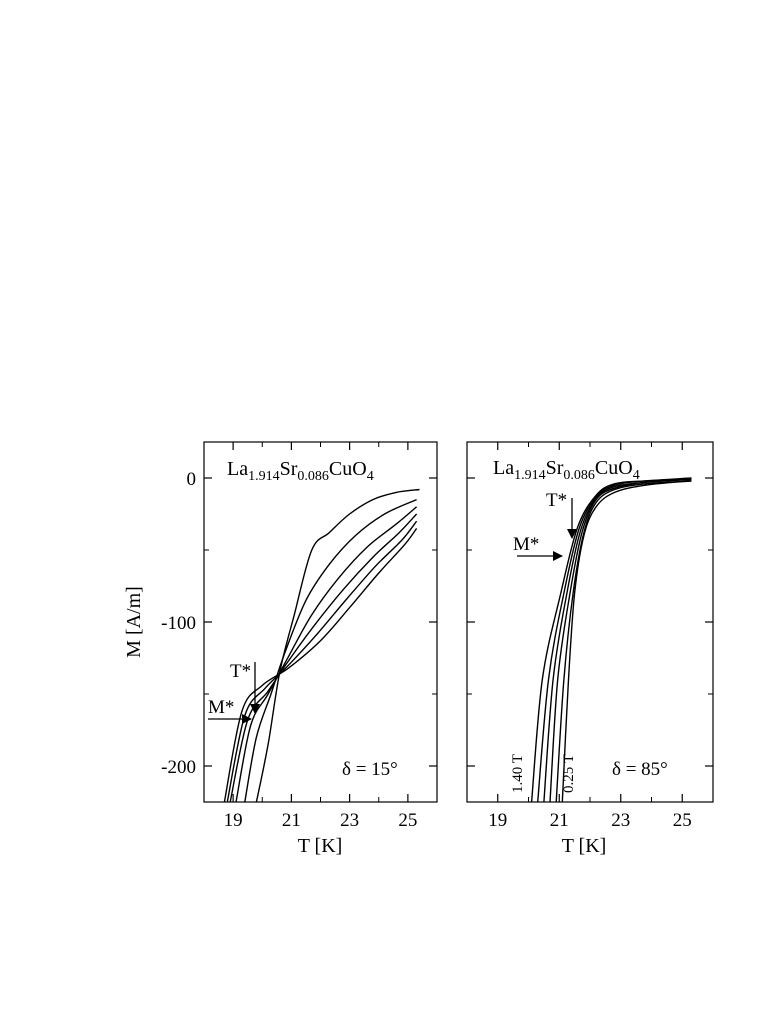  Describe the element at coordinates (640, 769) in the screenshot. I see `angle-annotation: δ = 85°` at that location.